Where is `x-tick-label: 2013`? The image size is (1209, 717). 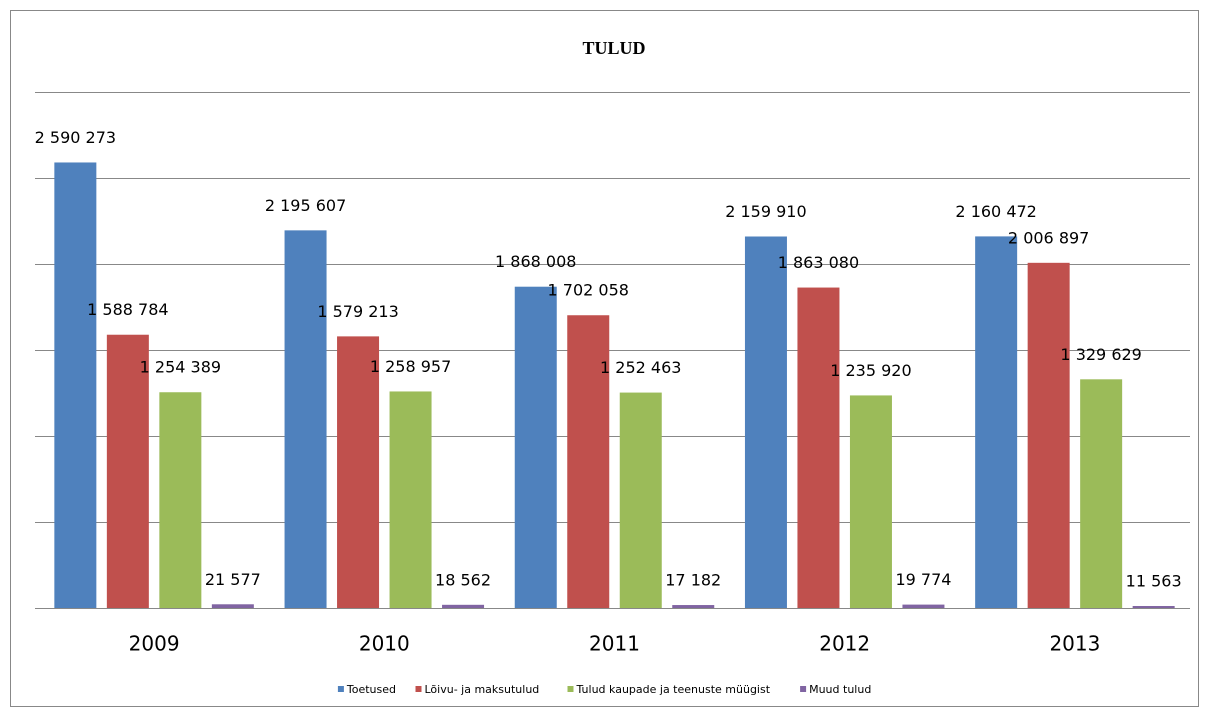
x-tick-label: 2013 is located at coordinates (1074, 644).